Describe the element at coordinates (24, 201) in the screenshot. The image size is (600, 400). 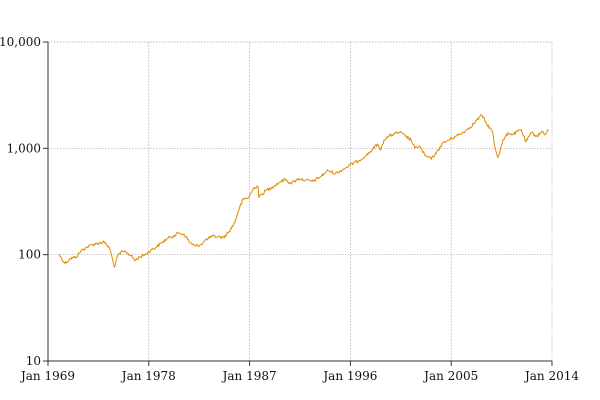
I see `y-tick-labels: 10 100 1,000 10,000` at that location.